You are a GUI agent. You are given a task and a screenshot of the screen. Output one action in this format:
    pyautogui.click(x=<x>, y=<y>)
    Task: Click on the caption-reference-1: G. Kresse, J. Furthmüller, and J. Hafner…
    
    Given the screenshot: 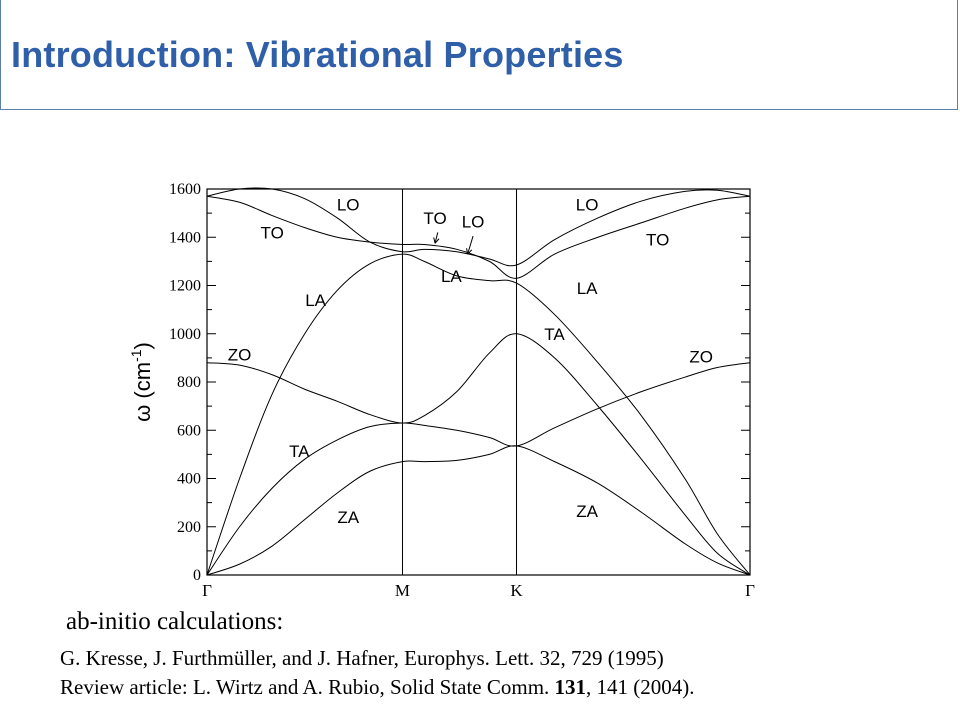 What is the action you would take?
    pyautogui.click(x=362, y=658)
    